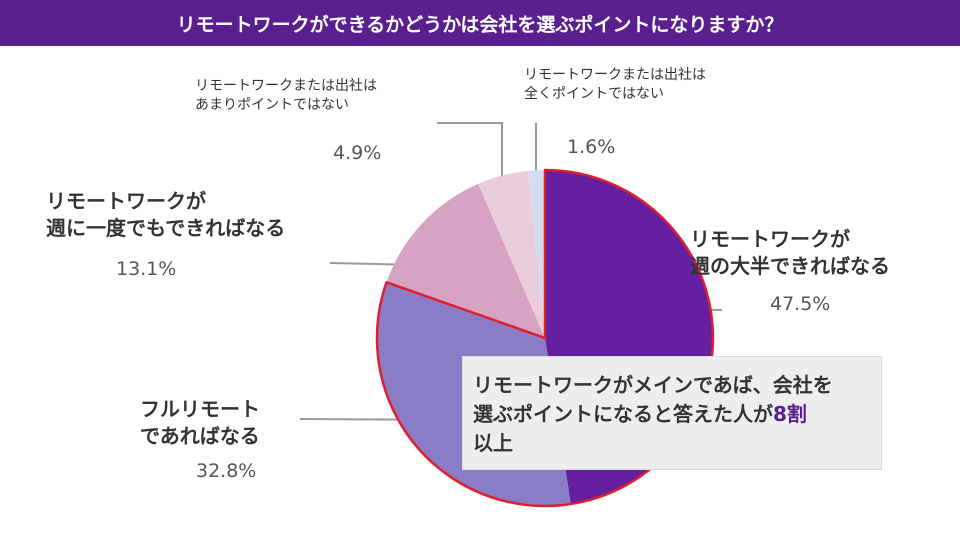 The width and height of the screenshot is (960, 540). What do you see at coordinates (493, 443) in the screenshot?
I see `callout-line-3: 以上` at bounding box center [493, 443].